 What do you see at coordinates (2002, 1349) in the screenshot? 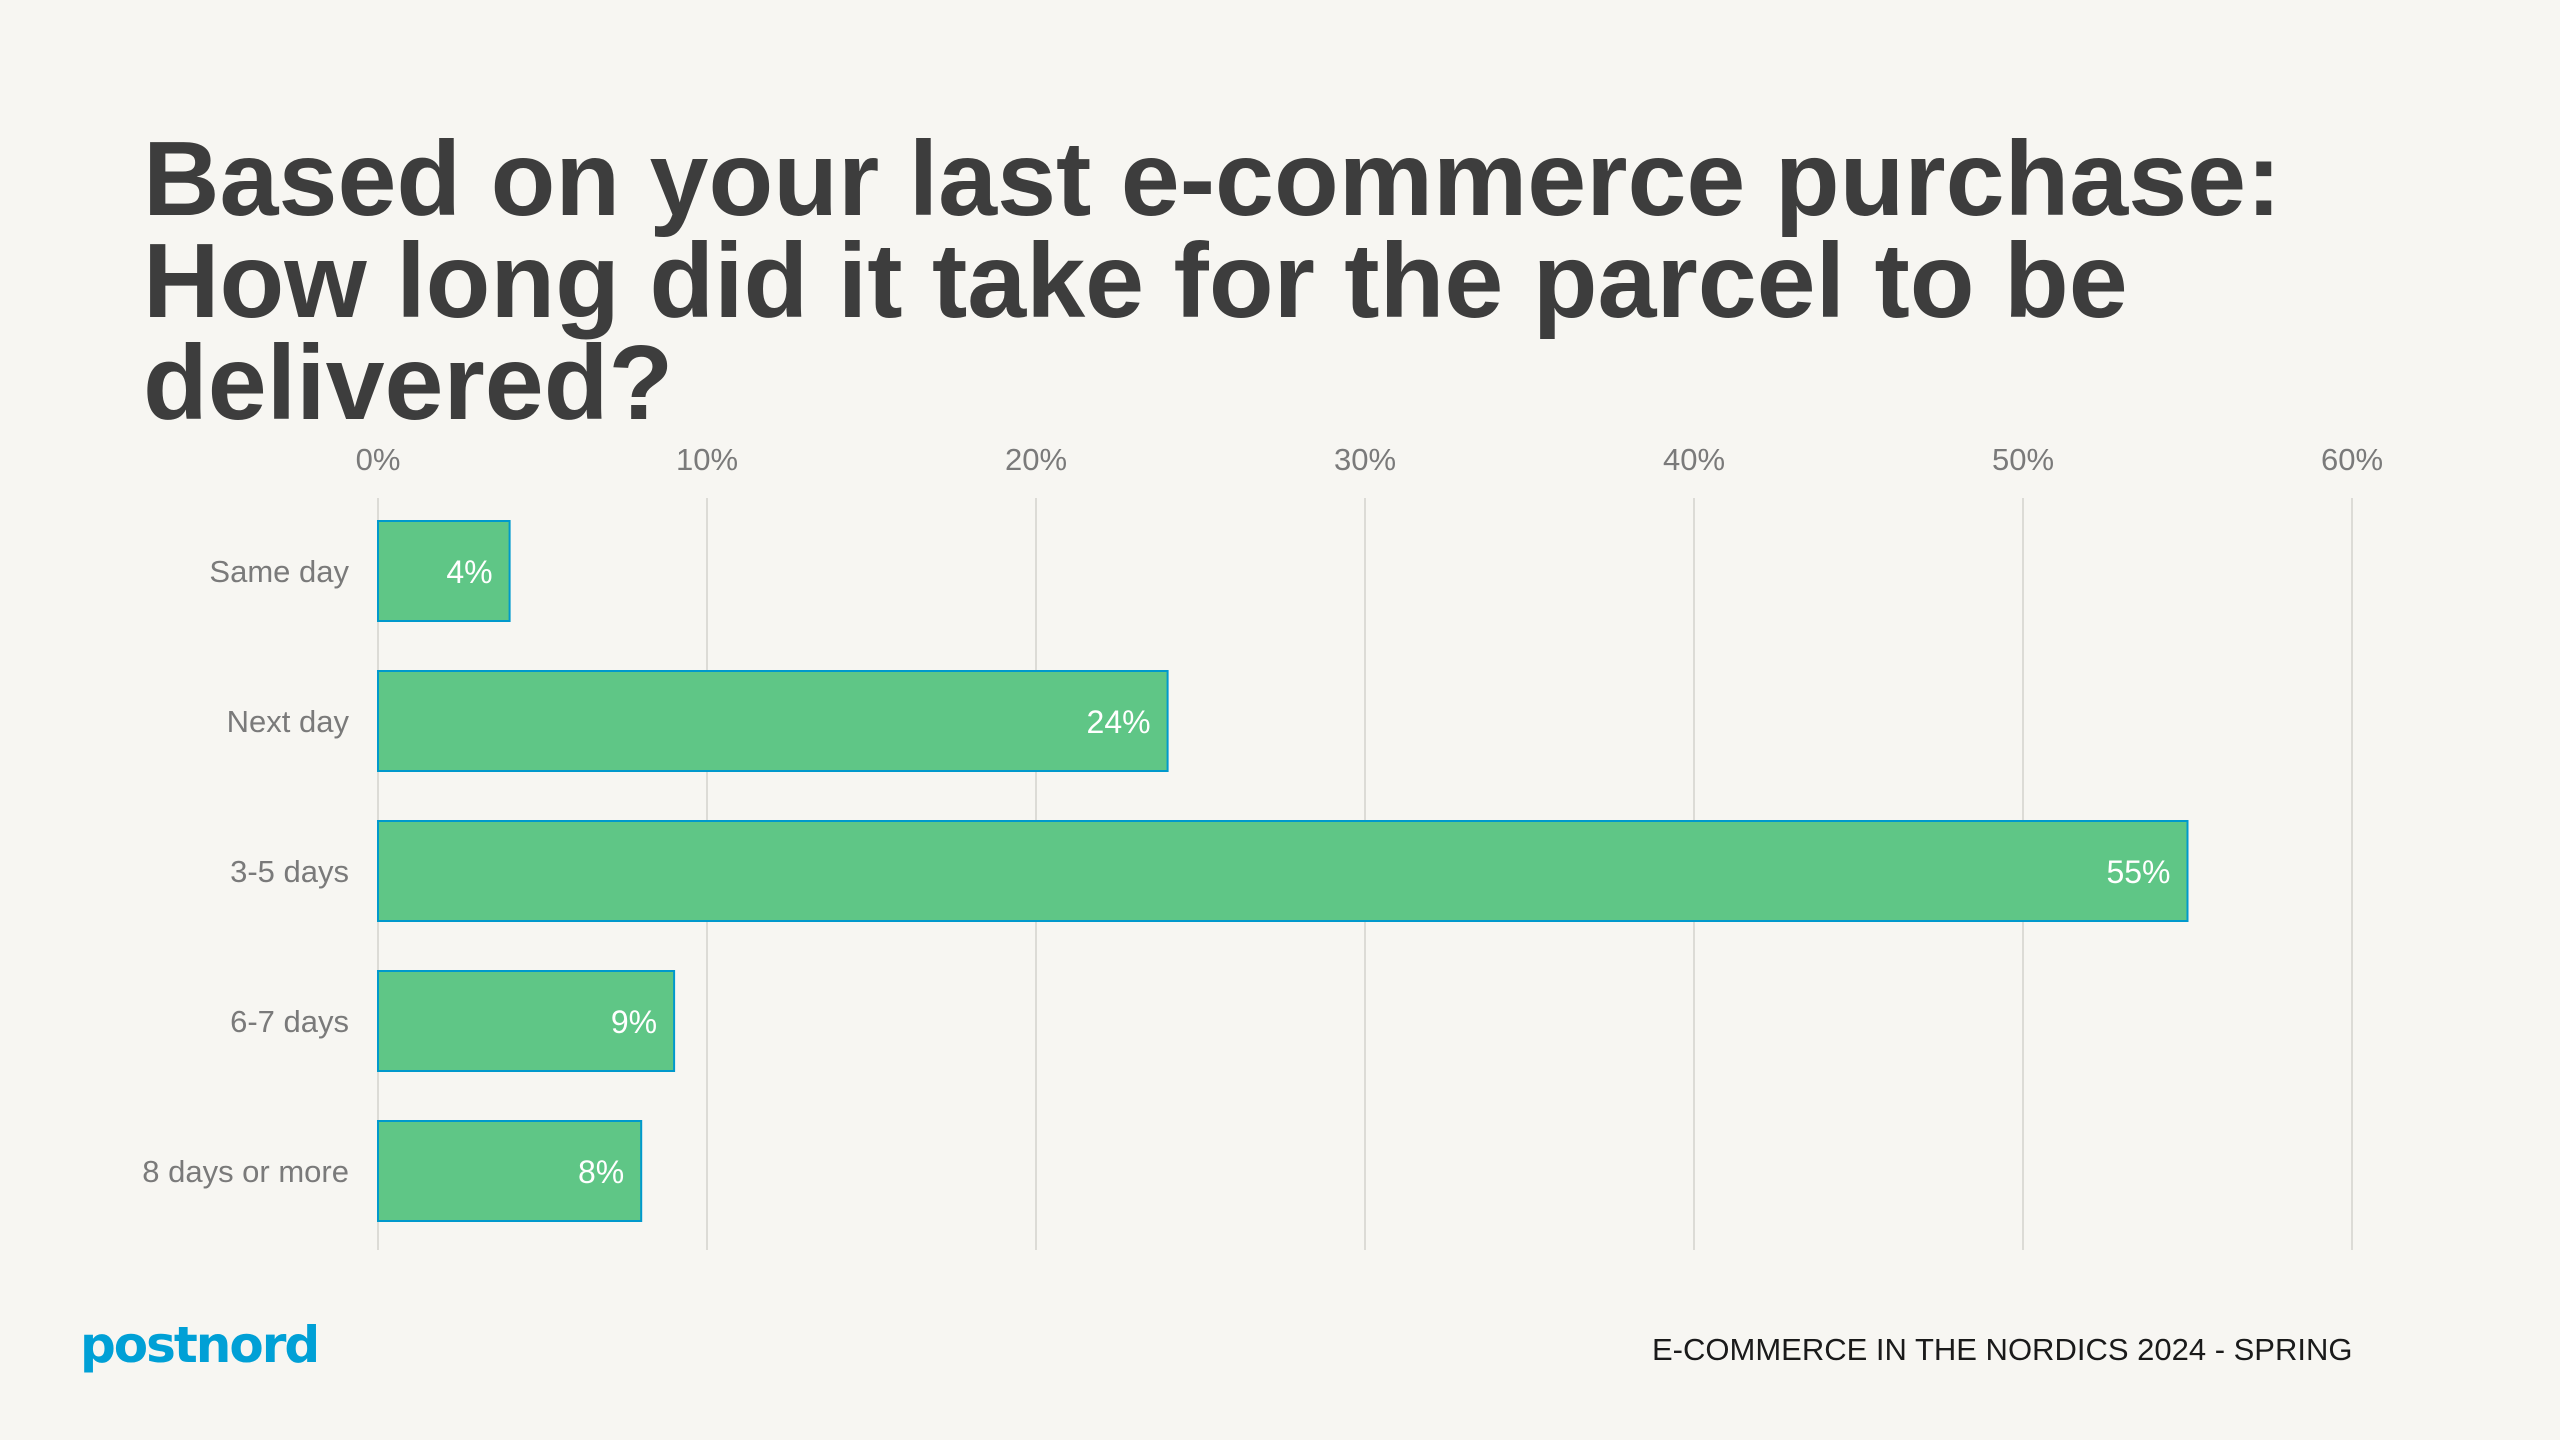
I see `footer-text: E-COMMERCE IN THE NORDICS 2024 - SPRING` at bounding box center [2002, 1349].